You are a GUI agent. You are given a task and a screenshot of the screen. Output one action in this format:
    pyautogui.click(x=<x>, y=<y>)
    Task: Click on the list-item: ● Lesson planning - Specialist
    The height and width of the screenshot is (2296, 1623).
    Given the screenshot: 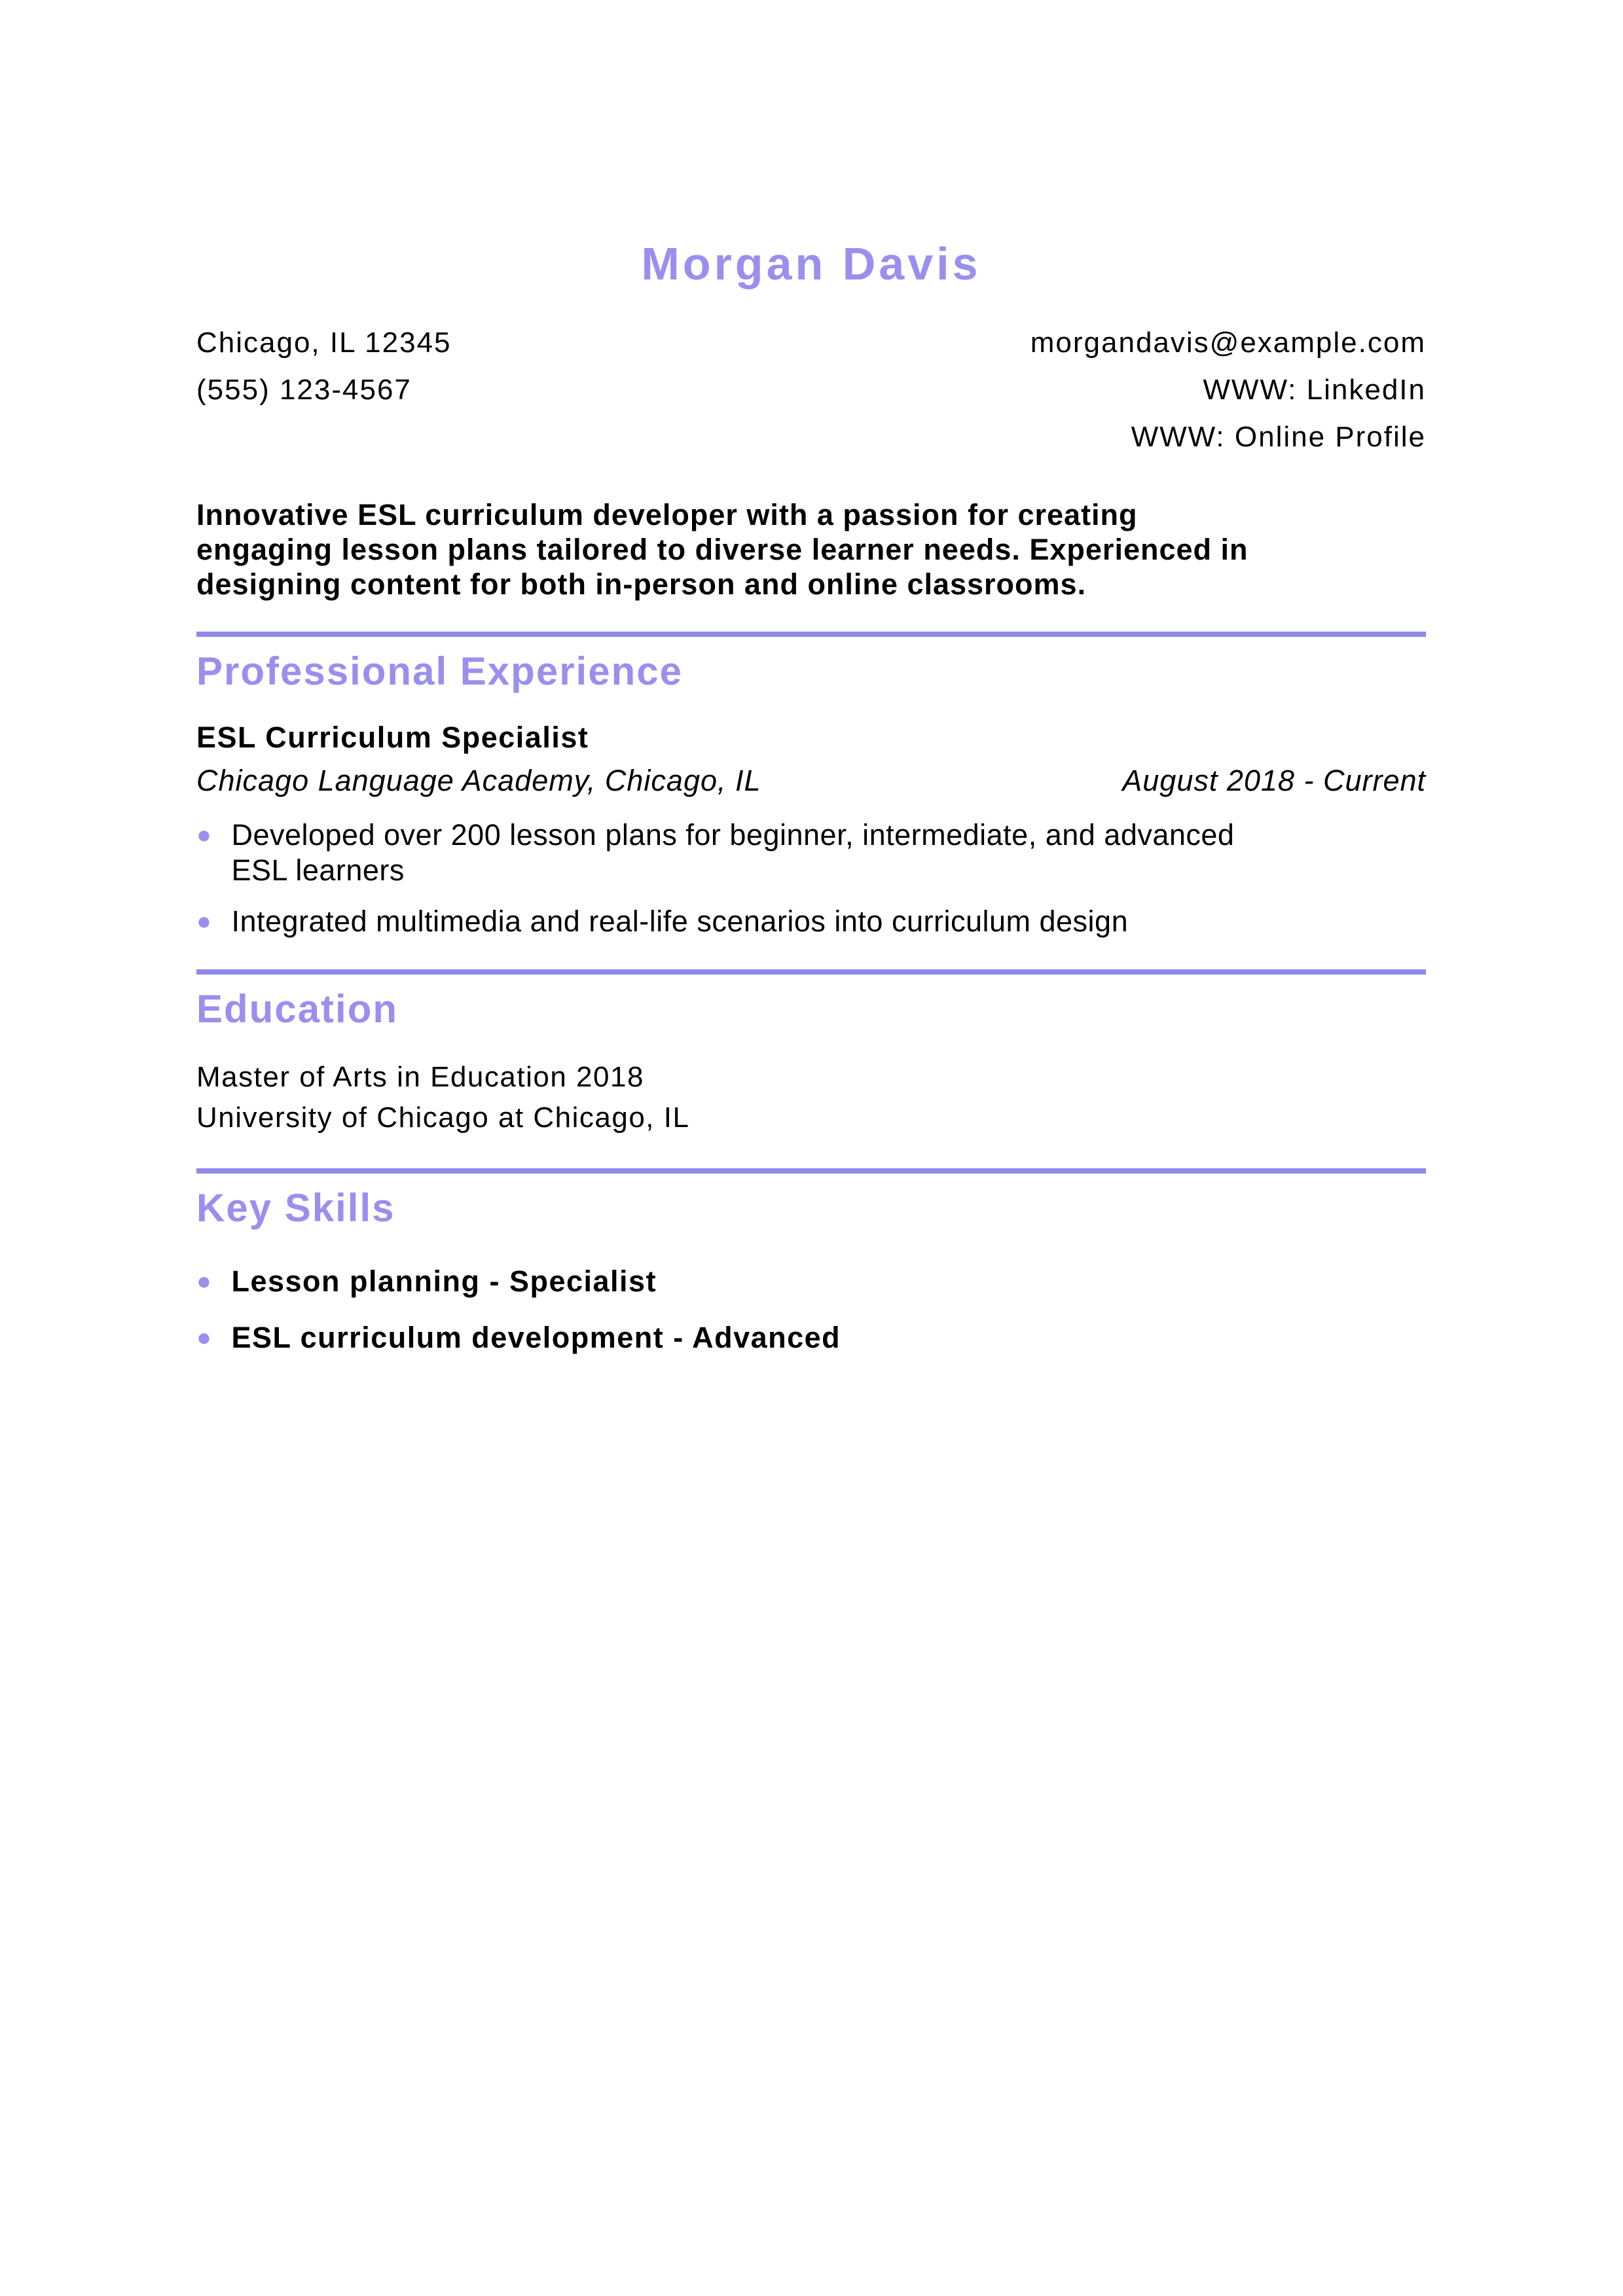 What is the action you would take?
    pyautogui.click(x=811, y=1281)
    